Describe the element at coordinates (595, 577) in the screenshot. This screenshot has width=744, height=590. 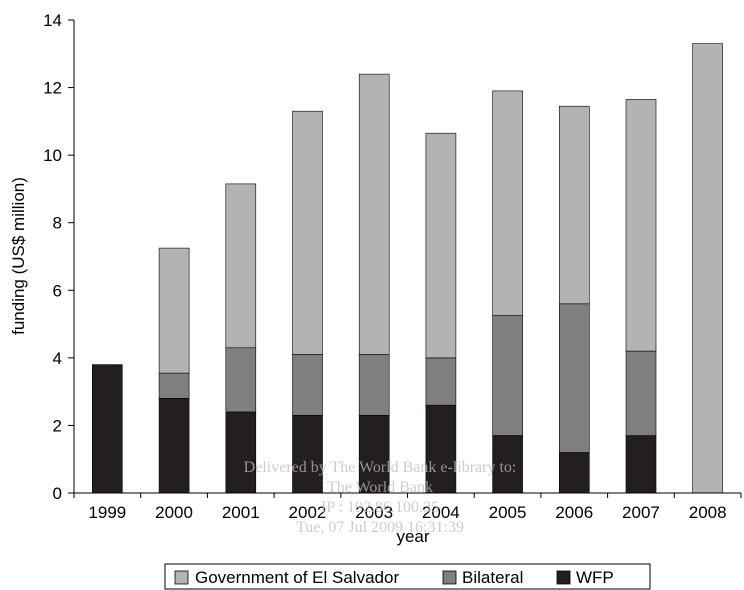
I see `legend-label-wfp: WFP` at that location.